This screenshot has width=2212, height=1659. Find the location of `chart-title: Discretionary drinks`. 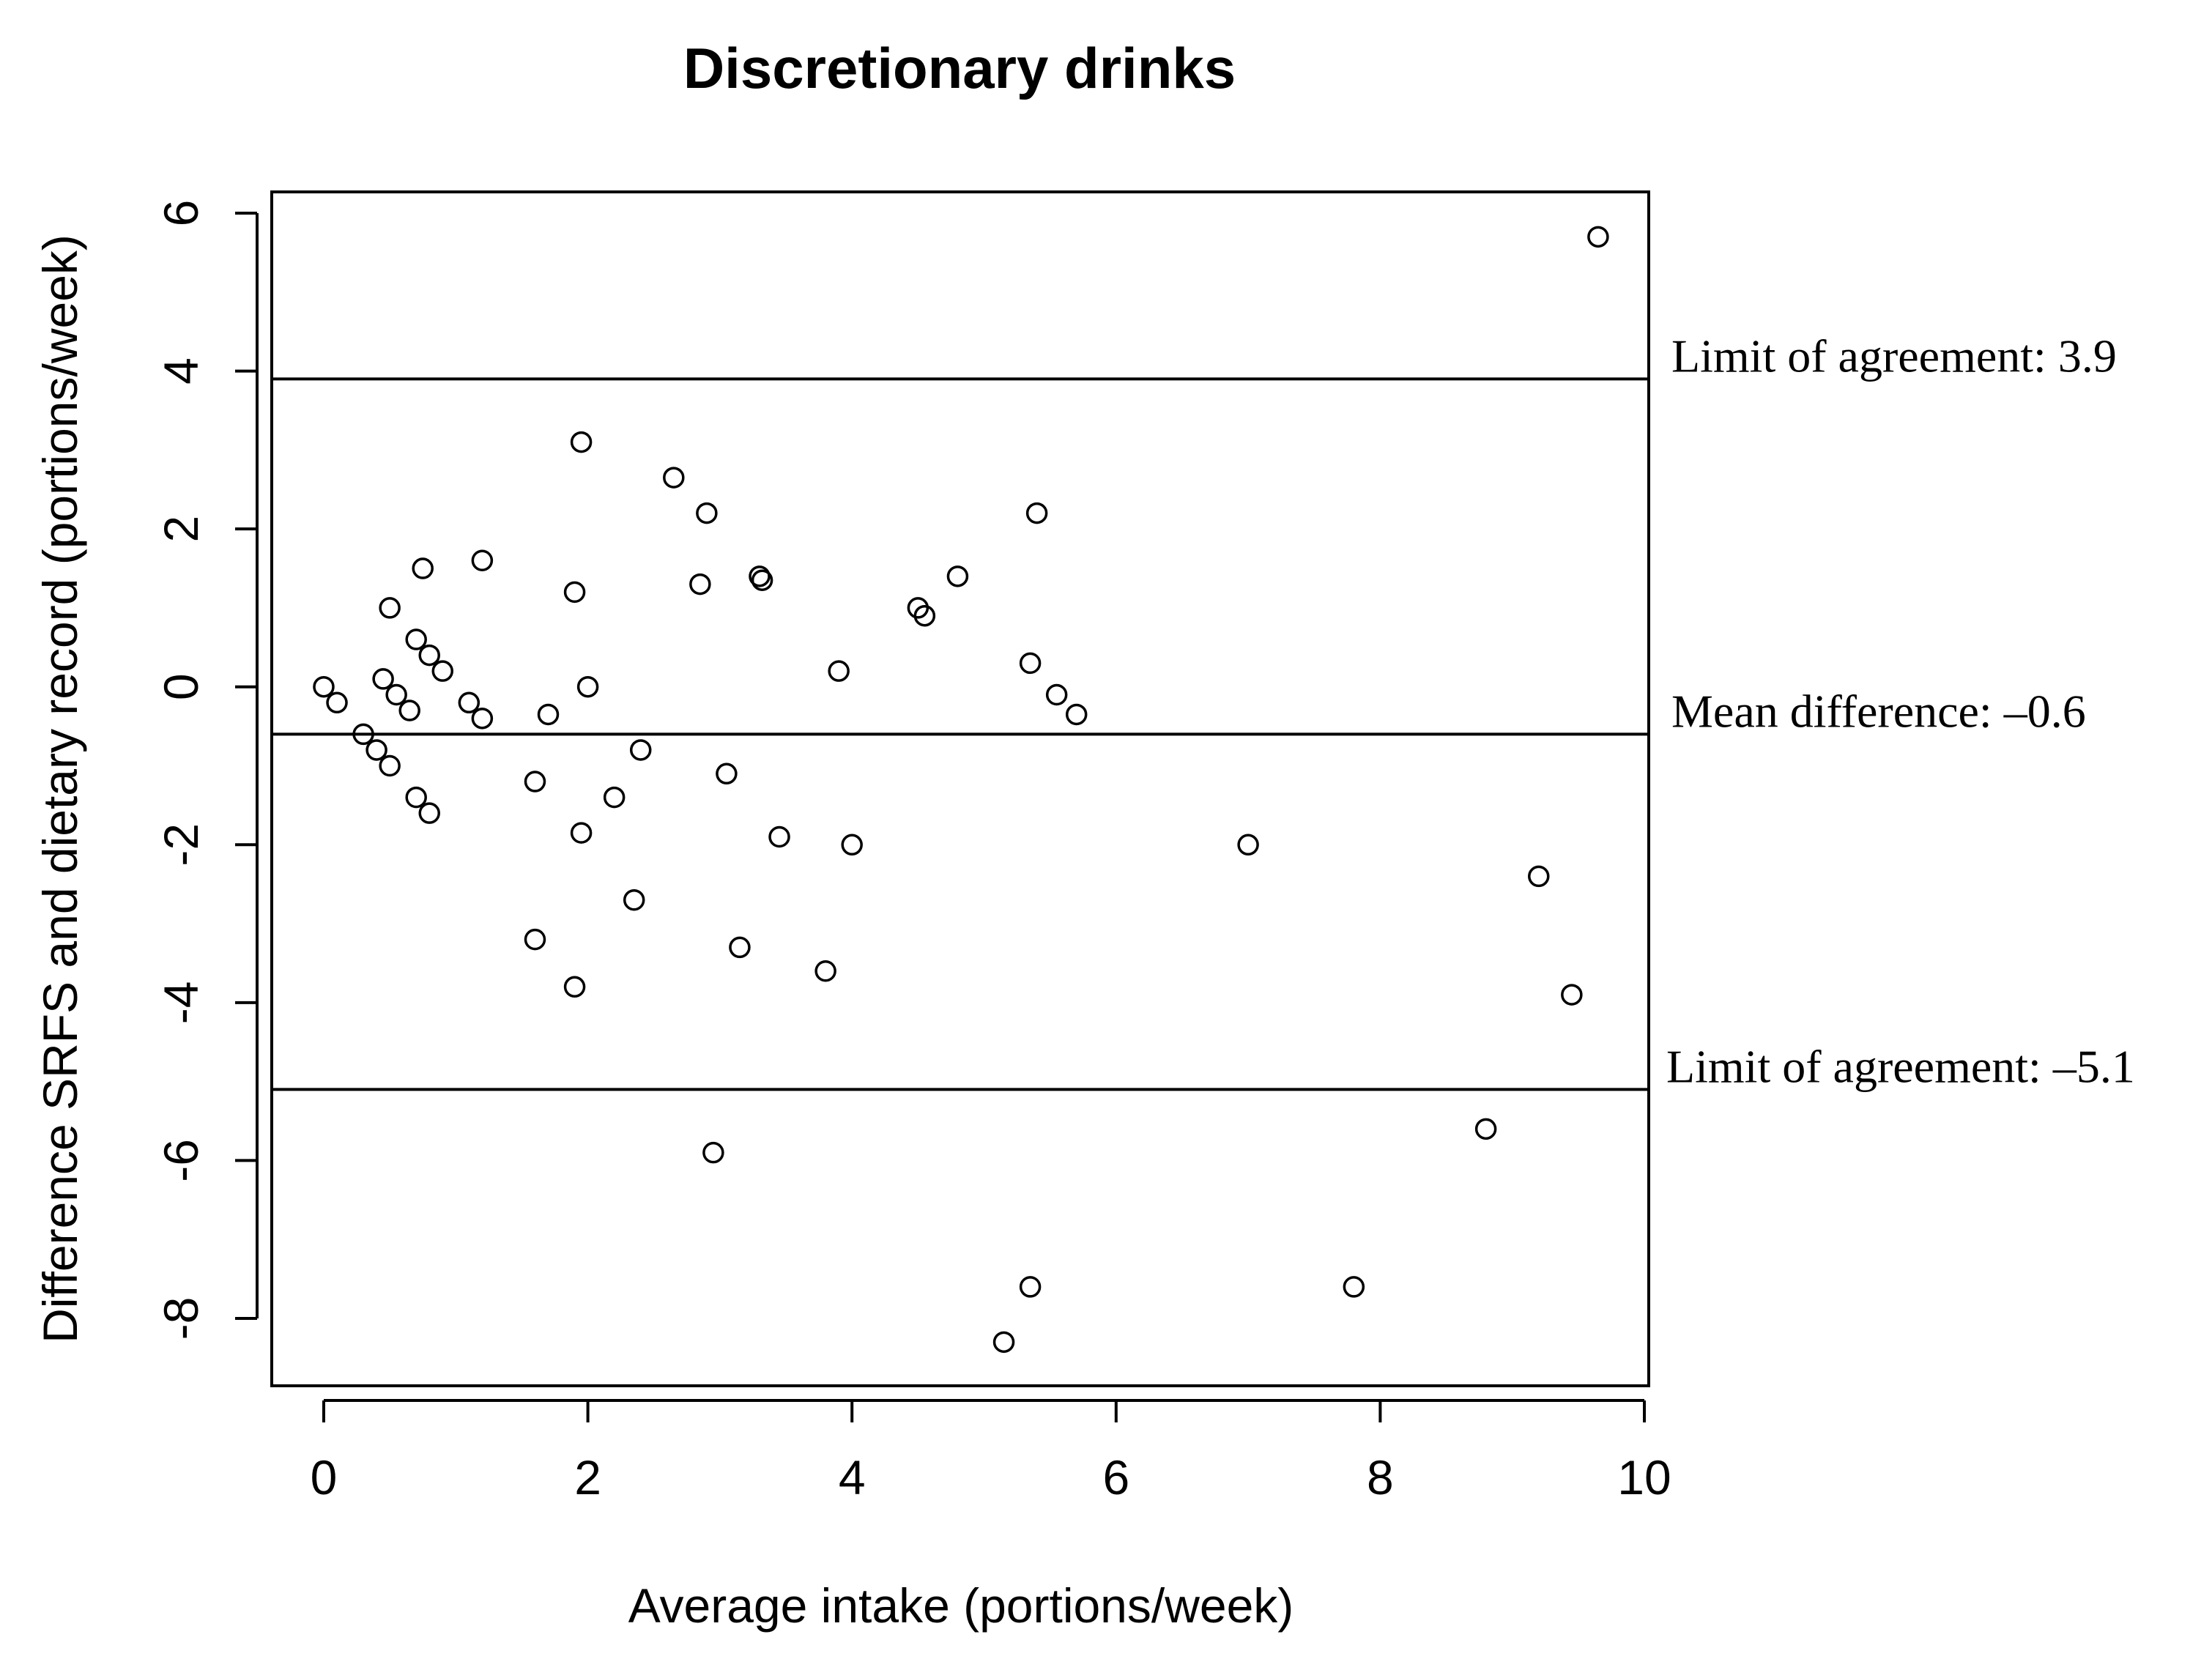

chart-title: Discretionary drinks is located at coordinates (959, 68).